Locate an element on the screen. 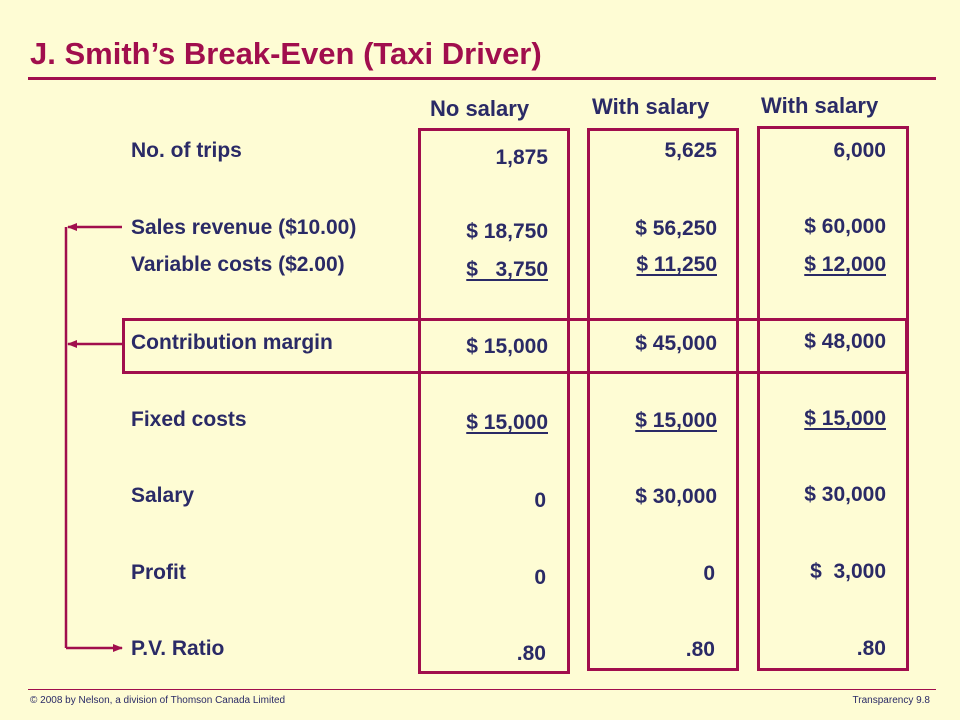  value-variable-with-salary-1: $ 11,250 is located at coordinates (676, 264).